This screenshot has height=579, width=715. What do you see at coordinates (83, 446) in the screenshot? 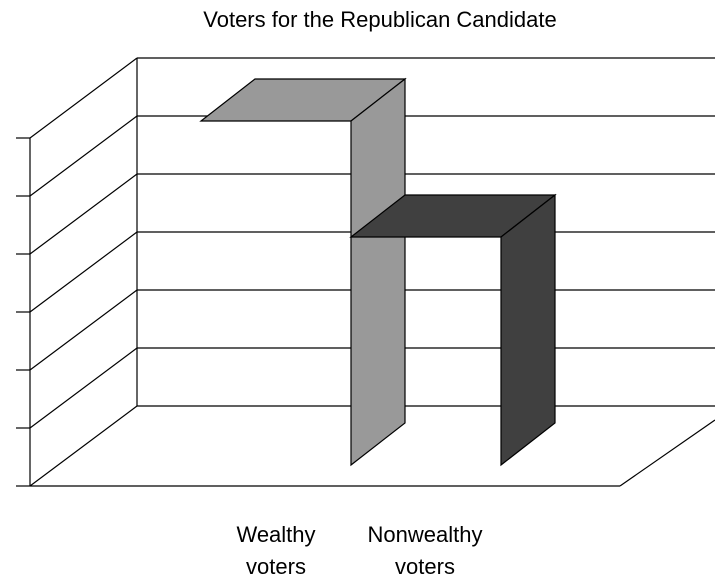
I see `floor-left-edge` at bounding box center [83, 446].